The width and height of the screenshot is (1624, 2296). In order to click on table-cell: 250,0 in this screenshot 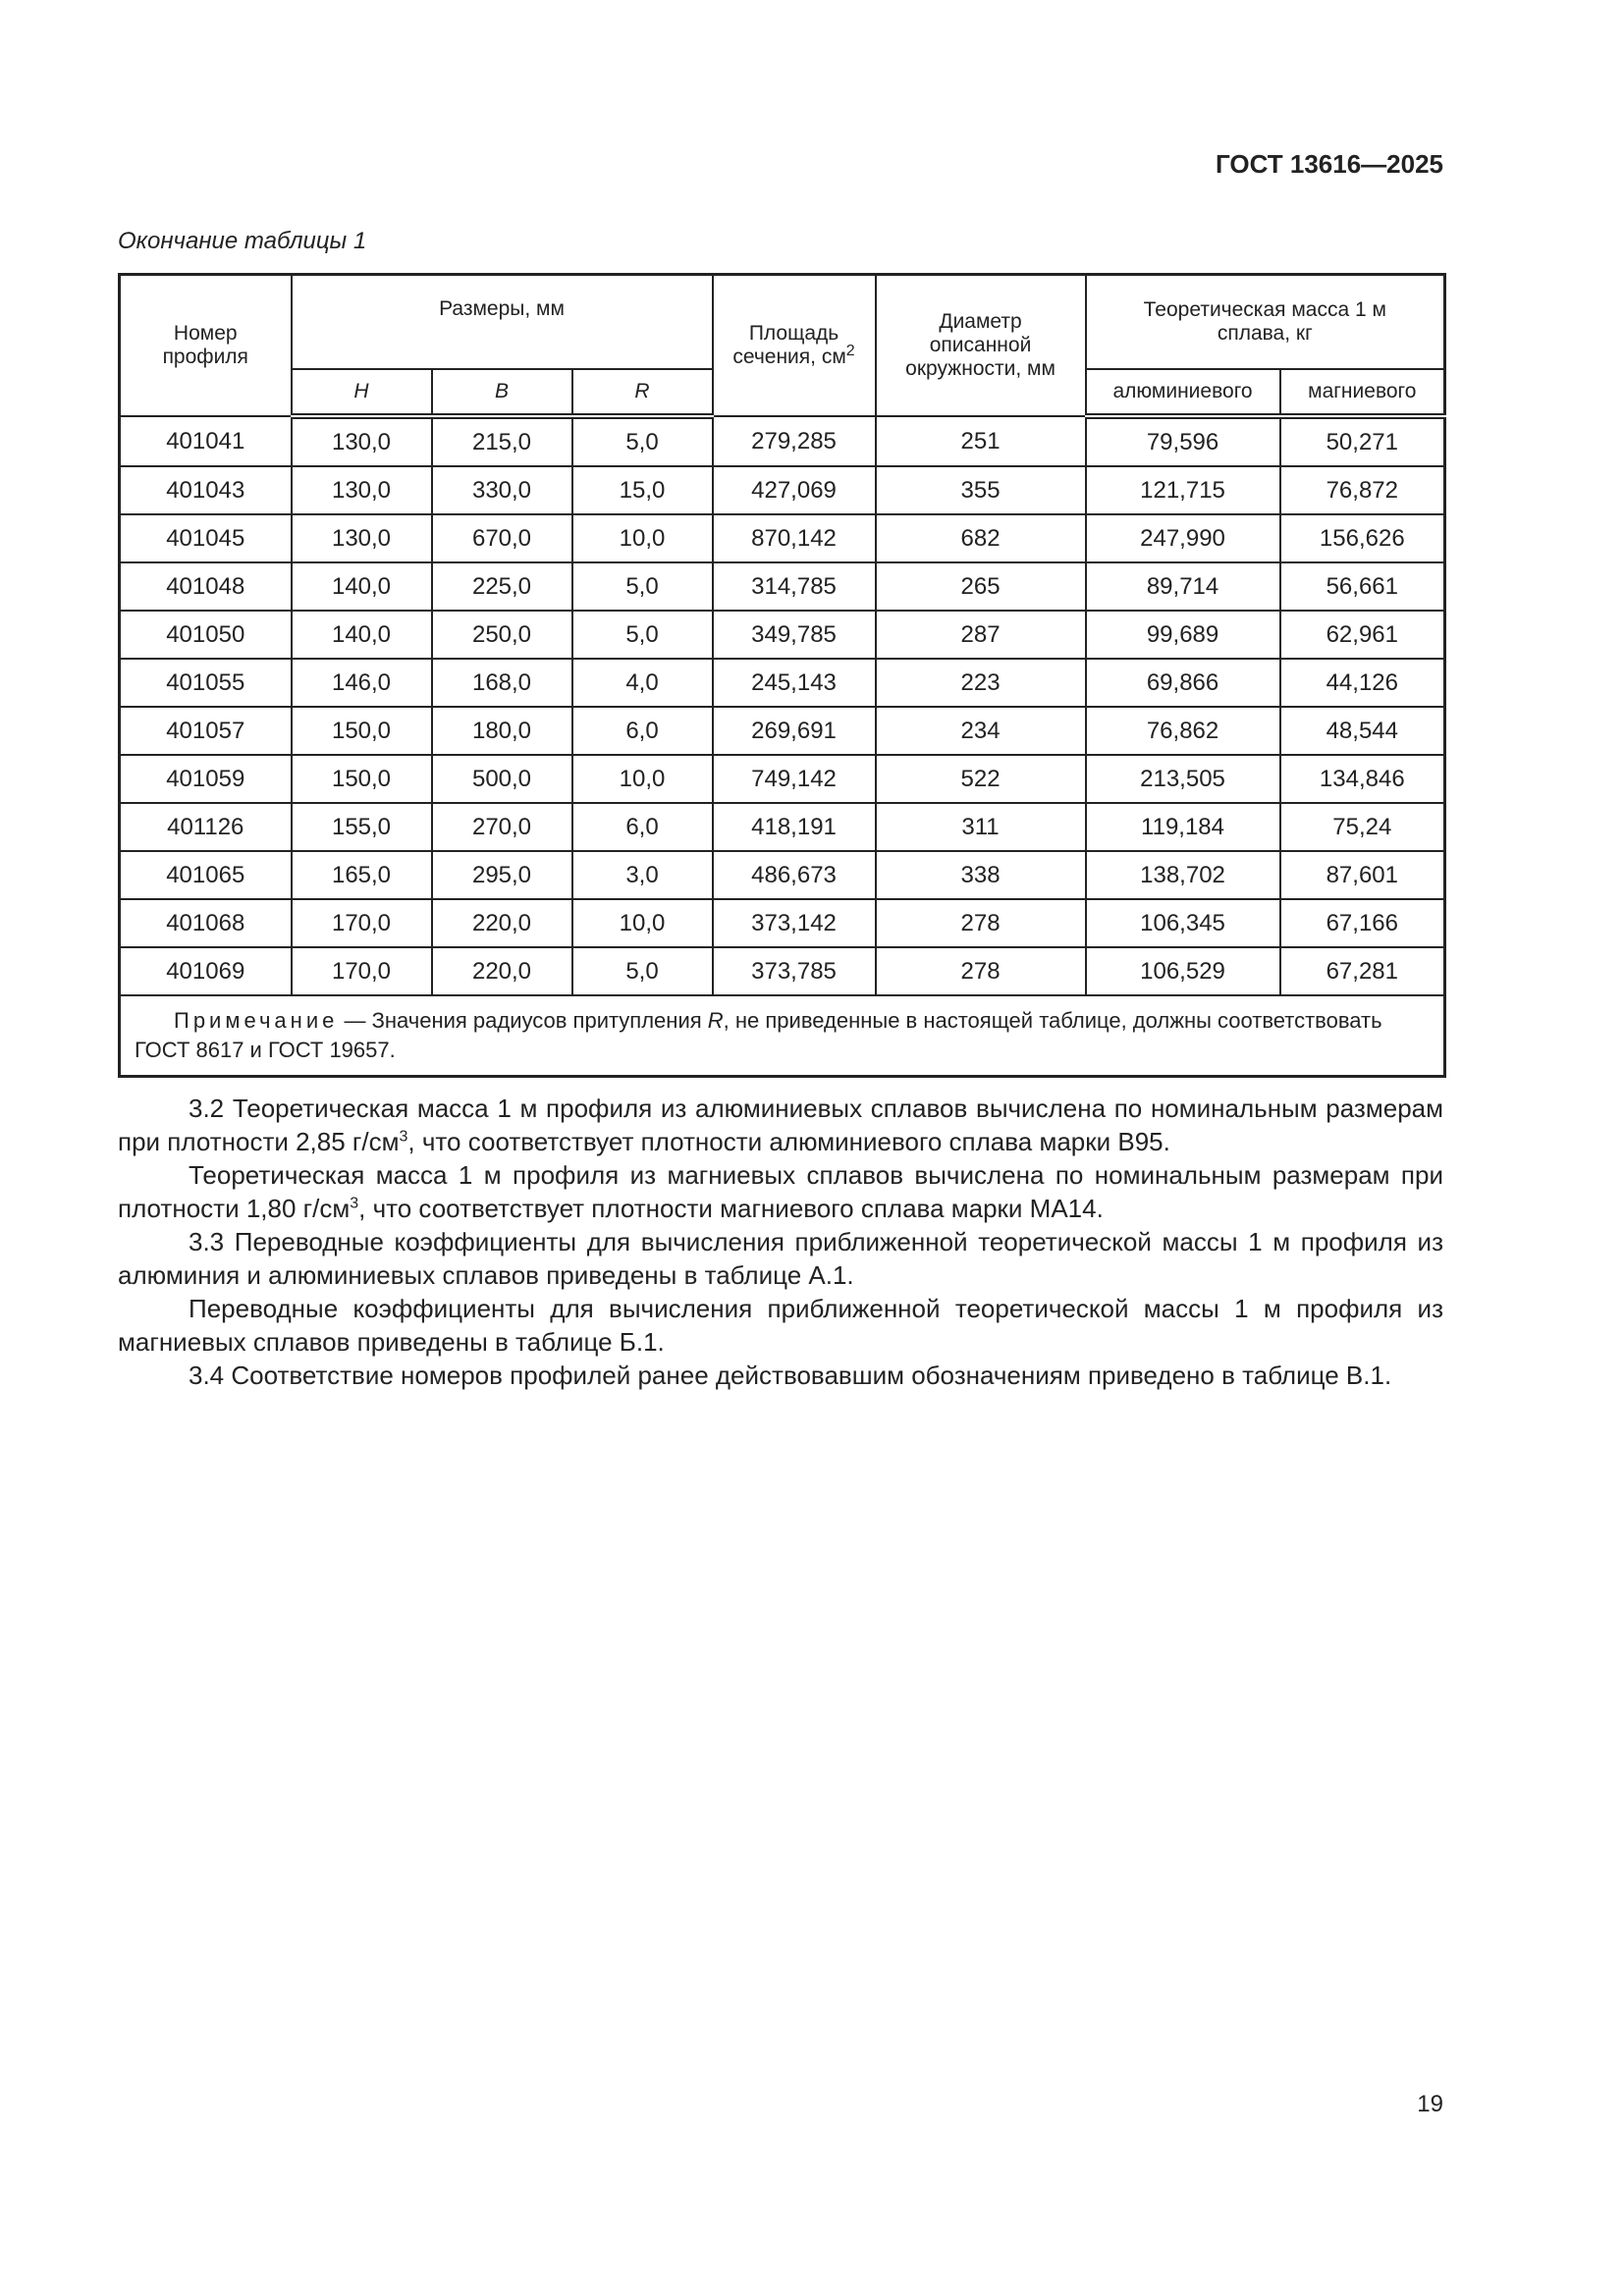, I will do `click(501, 635)`.